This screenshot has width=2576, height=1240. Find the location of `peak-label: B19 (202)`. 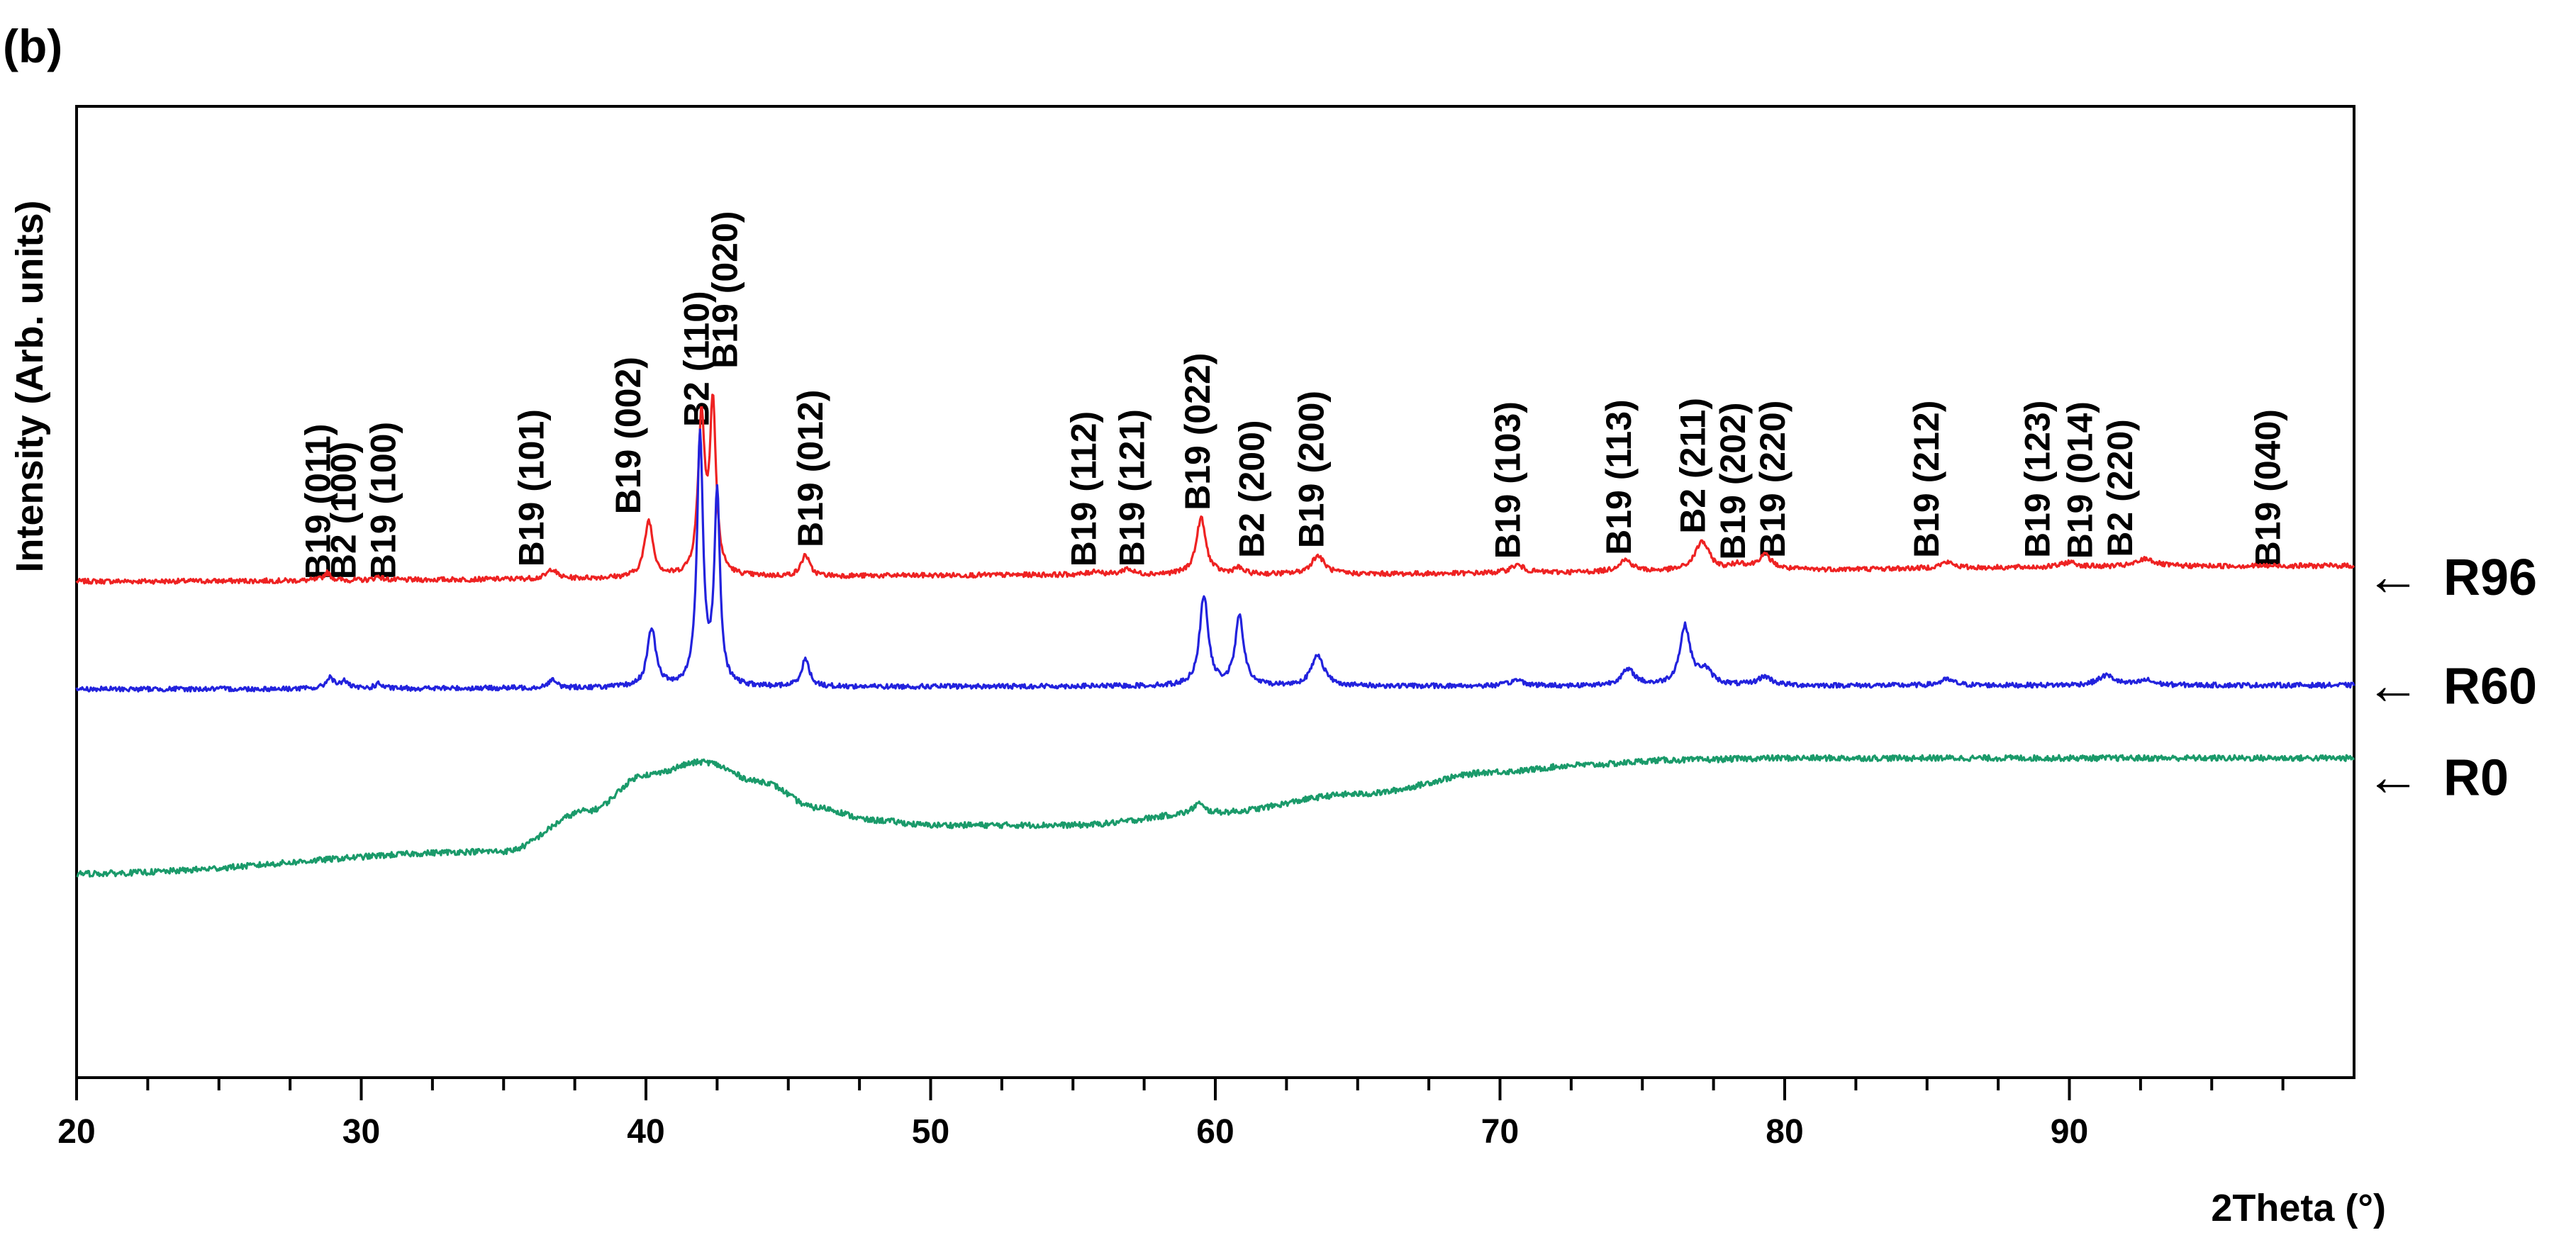

peak-label: B19 (202) is located at coordinates (1733, 480).